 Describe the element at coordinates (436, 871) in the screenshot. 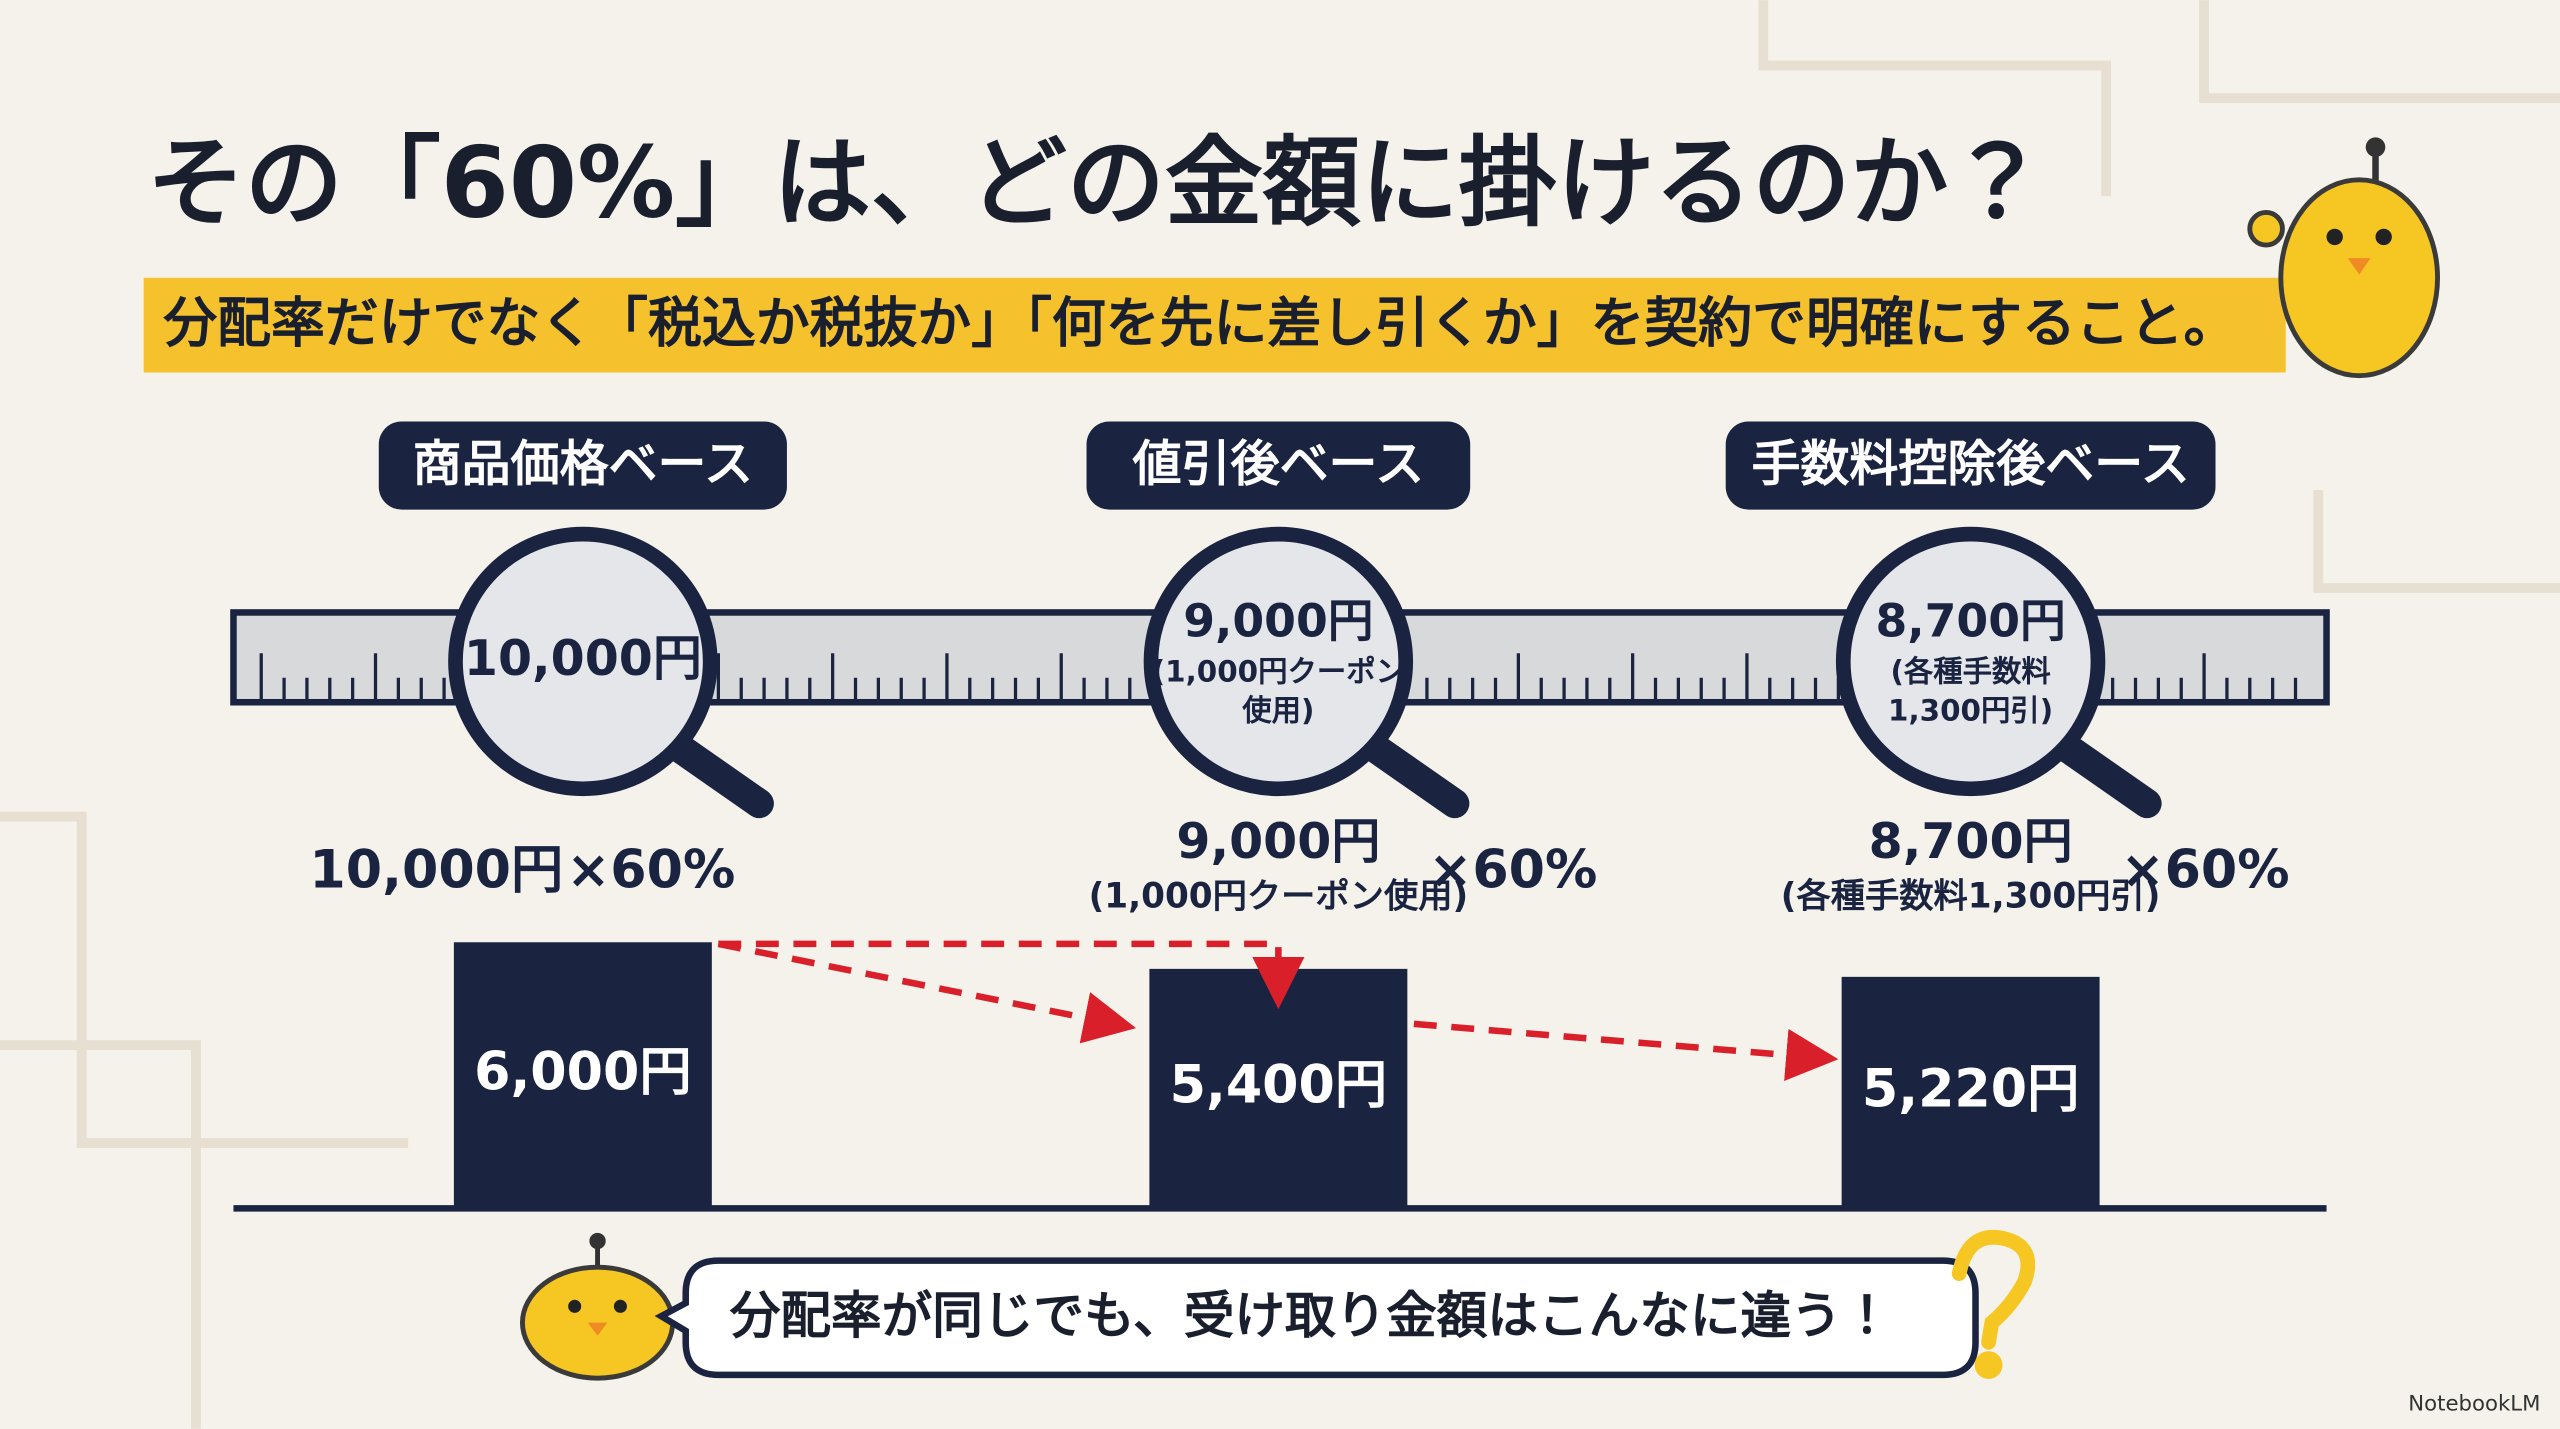

I see `formula-amount: 10,000円` at that location.